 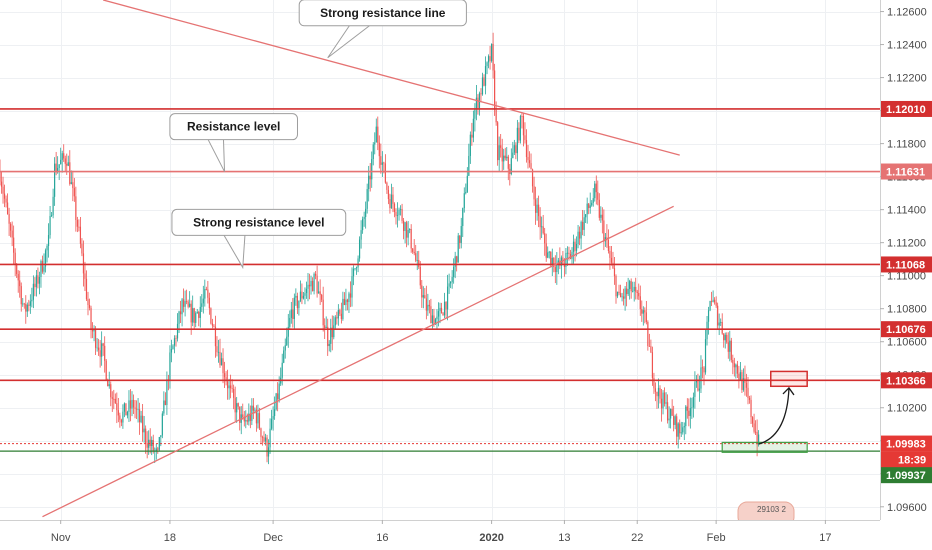 What do you see at coordinates (789, 379) in the screenshot?
I see `target-box` at bounding box center [789, 379].